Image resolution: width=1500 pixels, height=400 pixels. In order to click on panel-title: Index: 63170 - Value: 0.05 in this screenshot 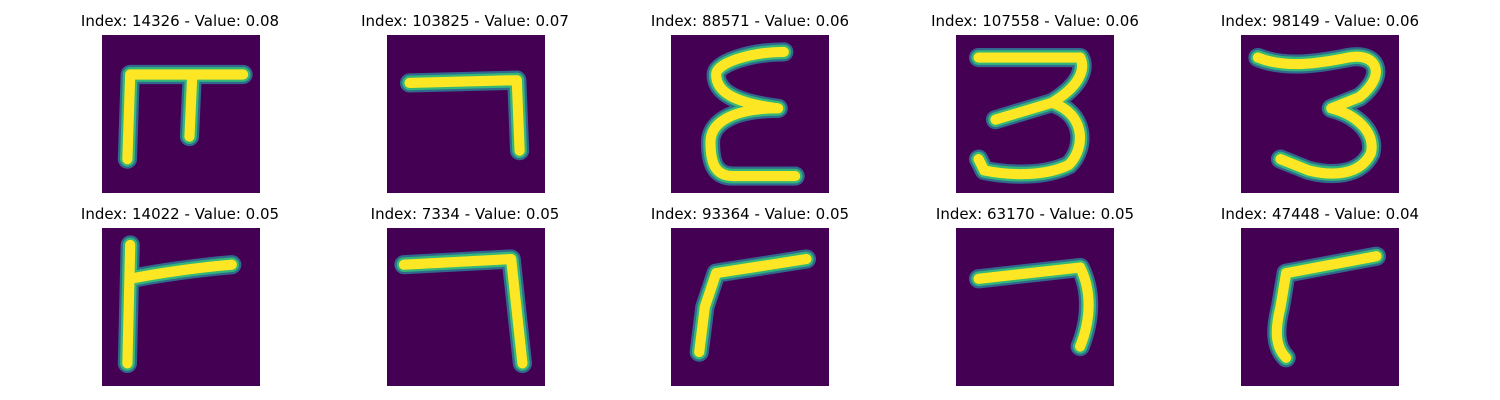, I will do `click(1035, 214)`.